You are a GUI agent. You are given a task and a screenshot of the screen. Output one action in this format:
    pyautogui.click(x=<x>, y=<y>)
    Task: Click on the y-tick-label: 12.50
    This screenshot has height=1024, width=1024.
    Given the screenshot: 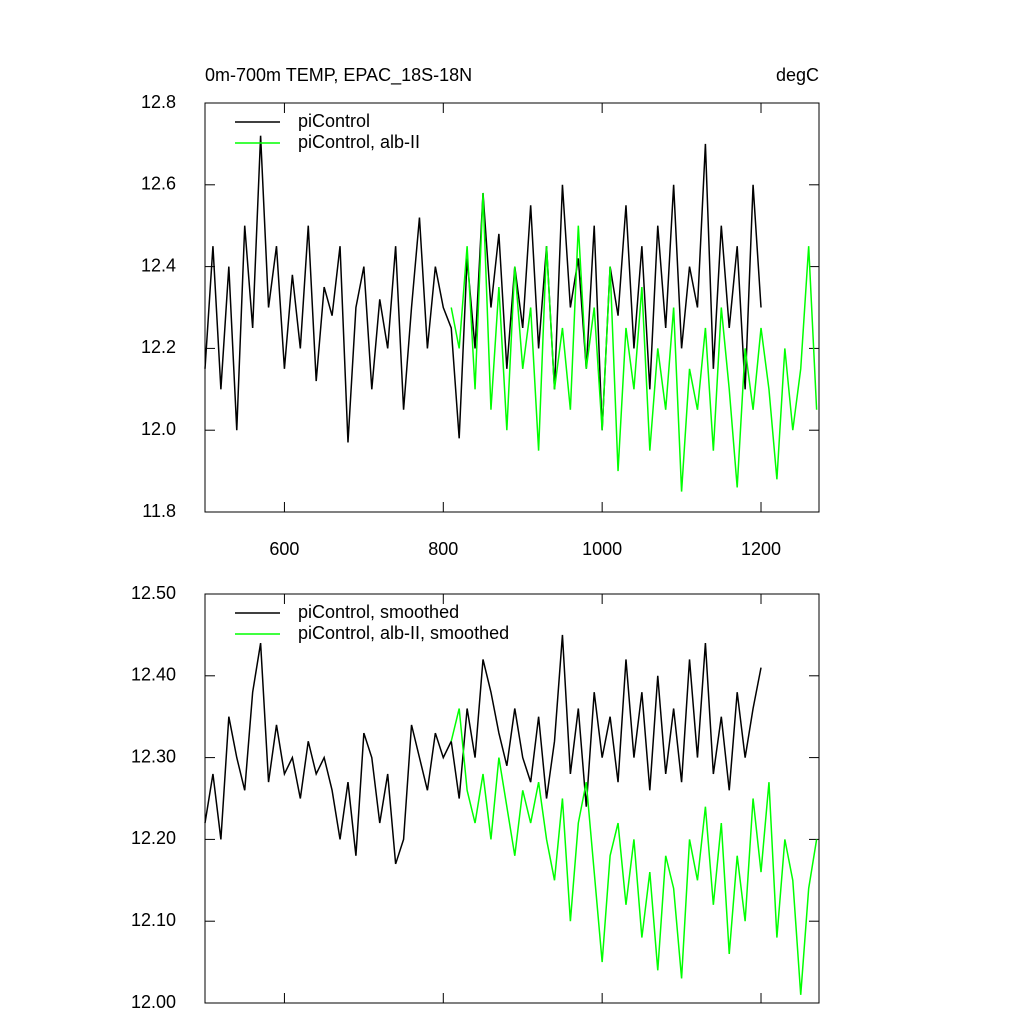 What is the action you would take?
    pyautogui.click(x=153, y=593)
    